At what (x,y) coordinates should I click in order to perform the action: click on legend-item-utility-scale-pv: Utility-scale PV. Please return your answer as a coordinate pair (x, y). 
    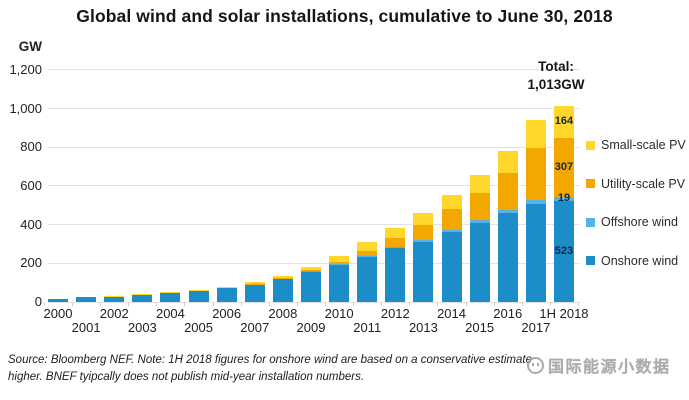
    Looking at the image, I should click on (635, 184).